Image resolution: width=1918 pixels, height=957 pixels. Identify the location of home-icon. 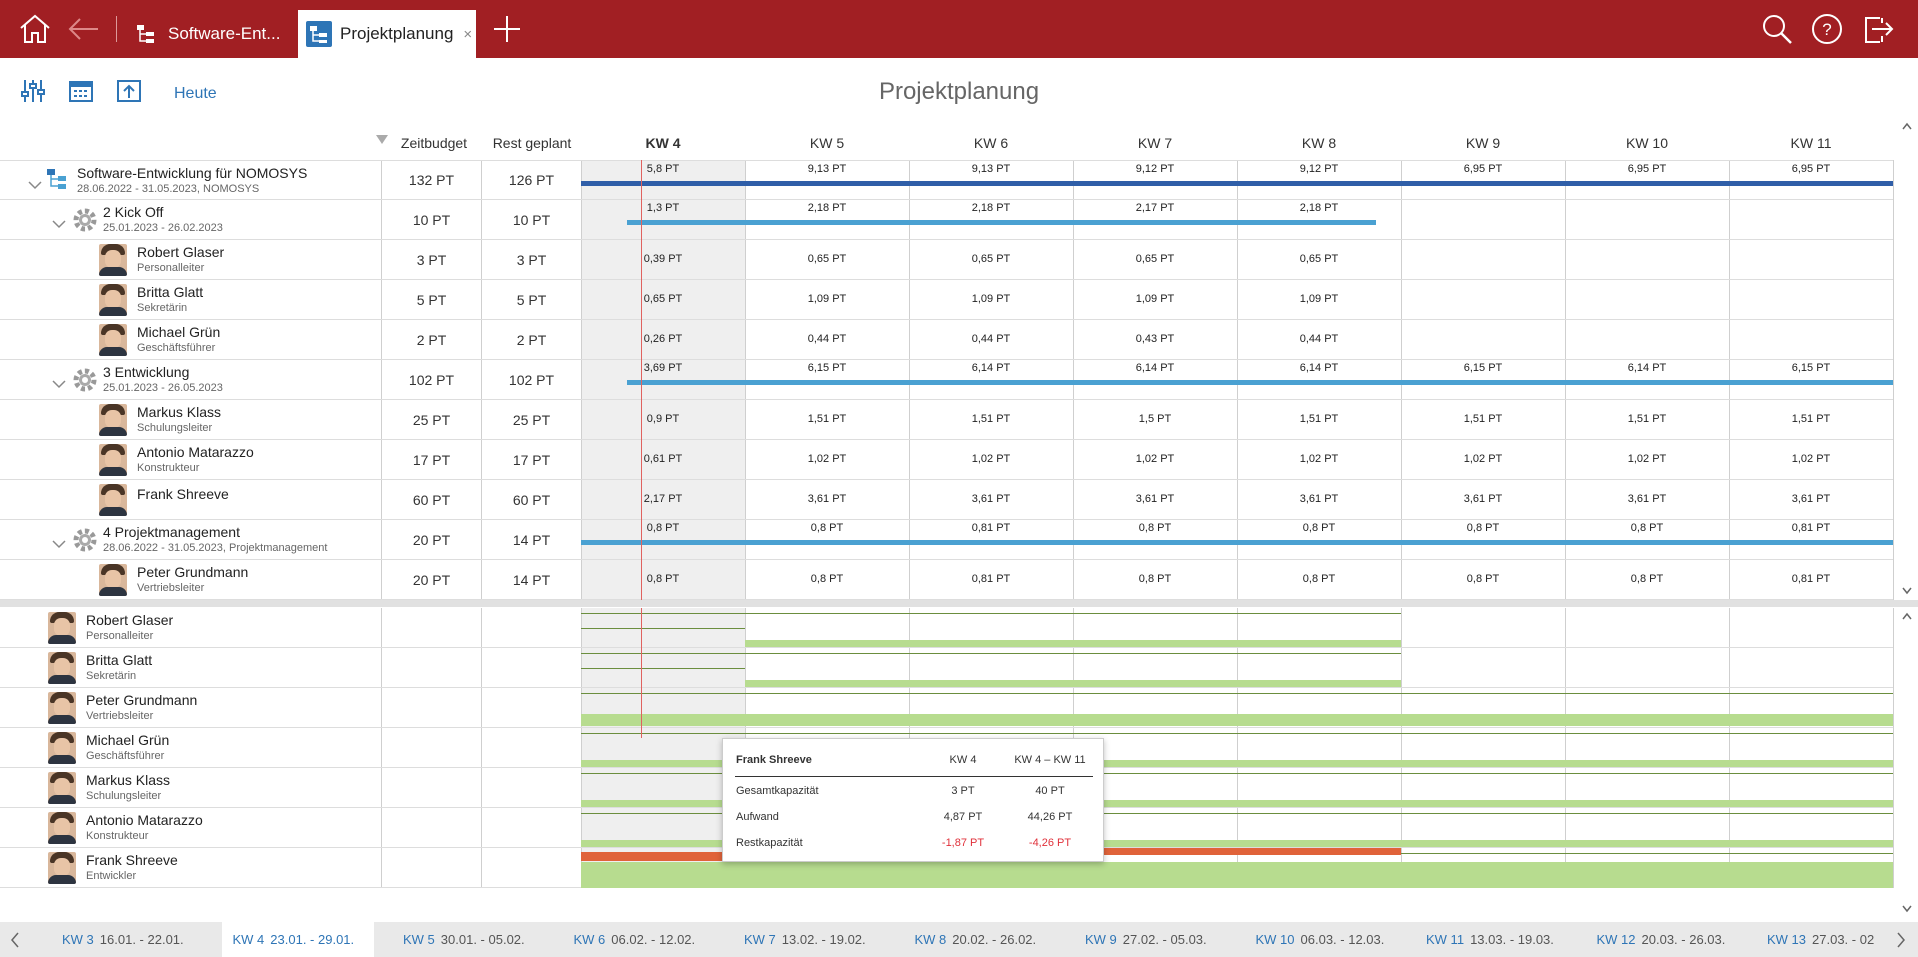
(35, 29).